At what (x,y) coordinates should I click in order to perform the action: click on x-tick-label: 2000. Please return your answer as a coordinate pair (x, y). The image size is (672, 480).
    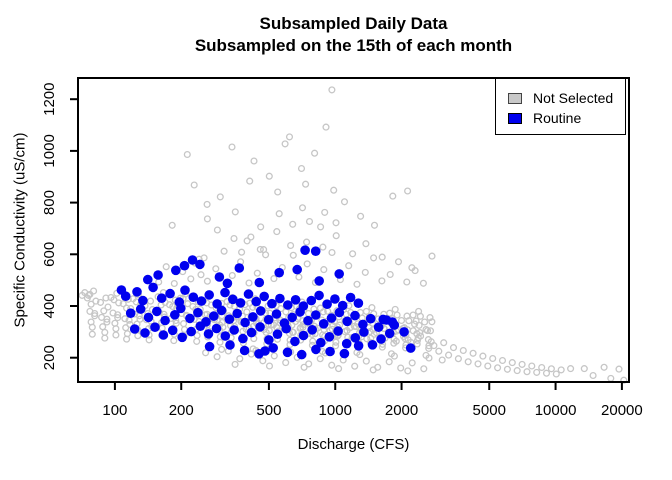
    Looking at the image, I should click on (401, 410).